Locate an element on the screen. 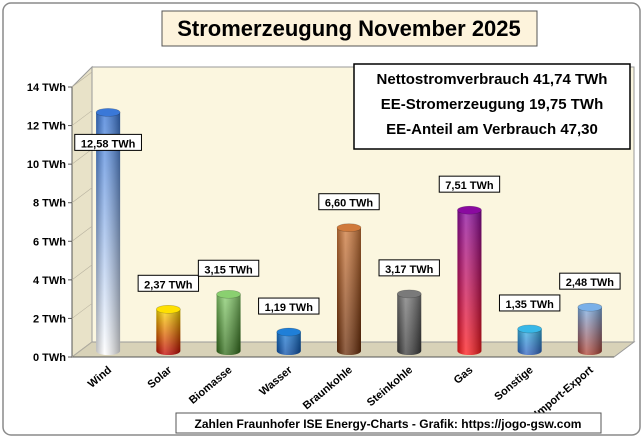 The height and width of the screenshot is (444, 644). title-box is located at coordinates (349, 28).